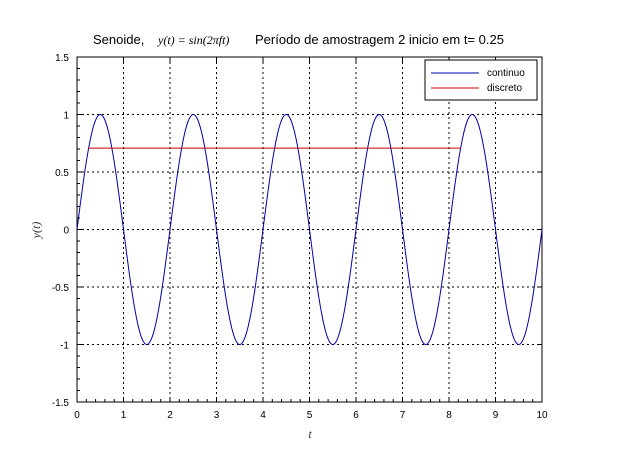 The height and width of the screenshot is (460, 620). Describe the element at coordinates (62, 173) in the screenshot. I see `y-tick-label: 0.5` at that location.